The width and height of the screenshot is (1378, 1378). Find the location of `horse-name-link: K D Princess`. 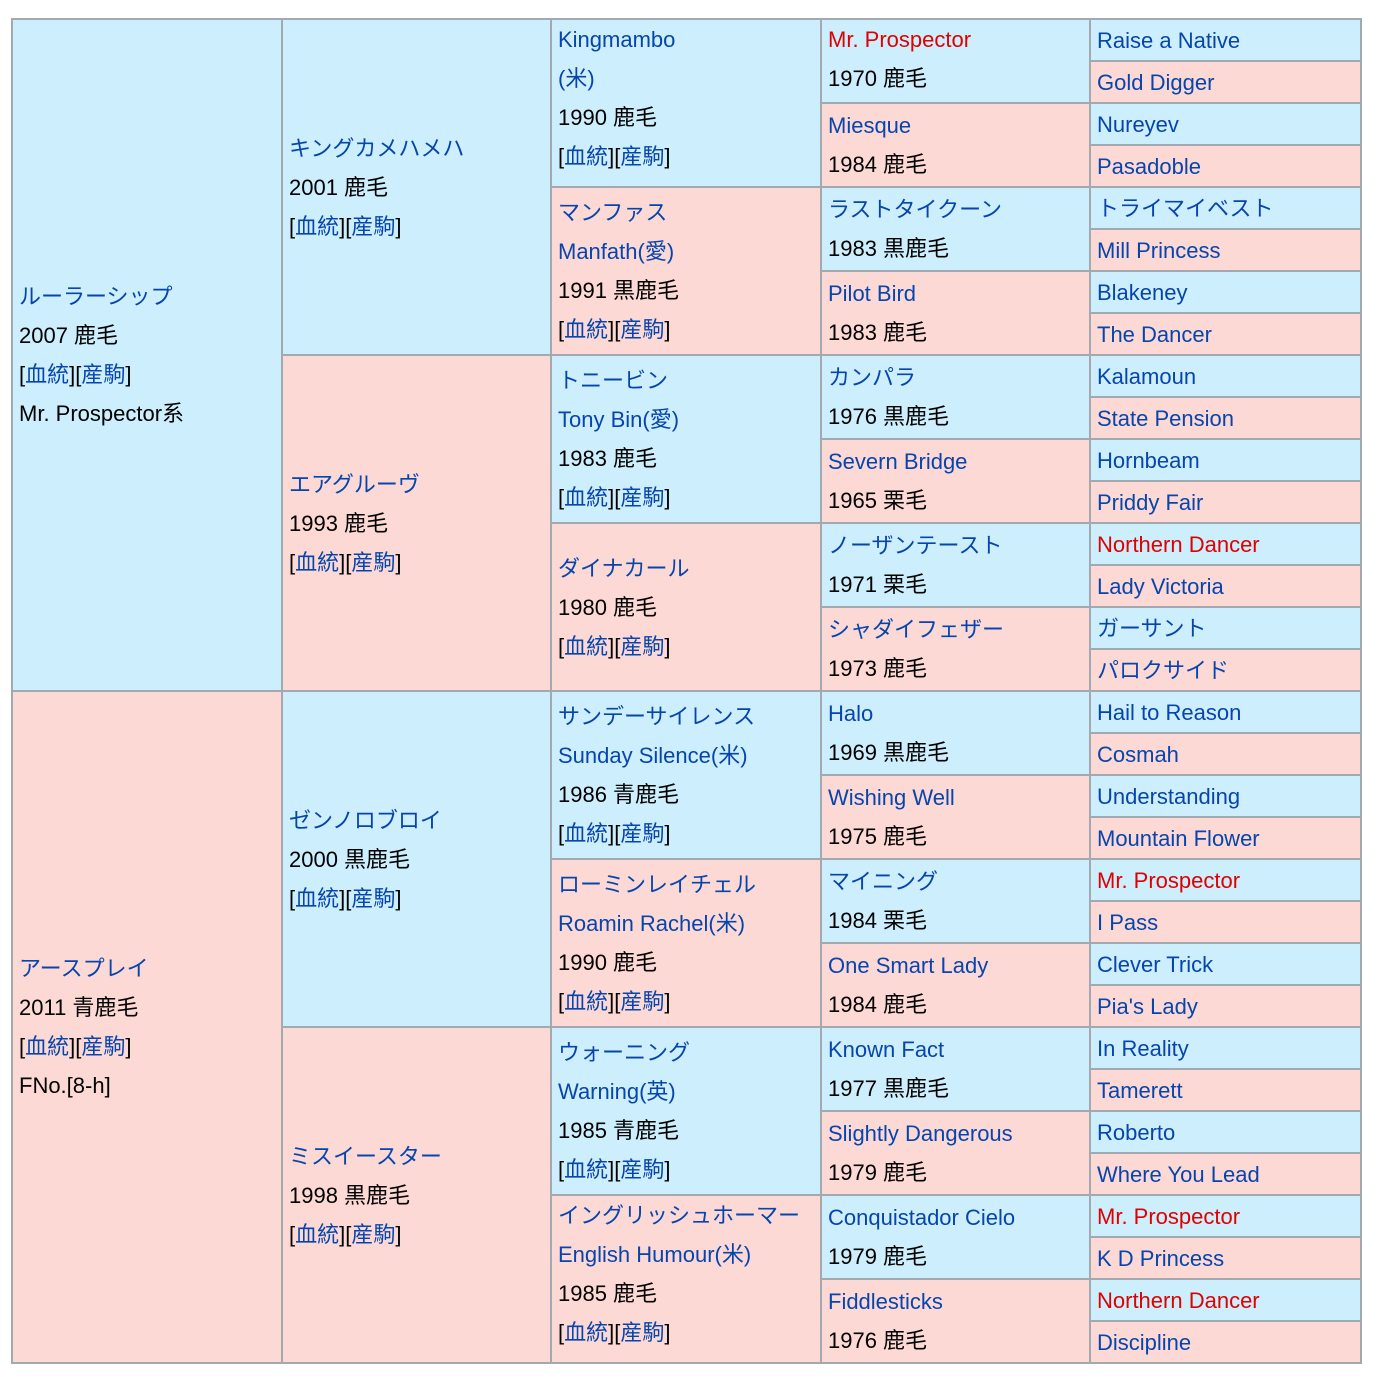

horse-name-link: K D Princess is located at coordinates (1161, 1258).